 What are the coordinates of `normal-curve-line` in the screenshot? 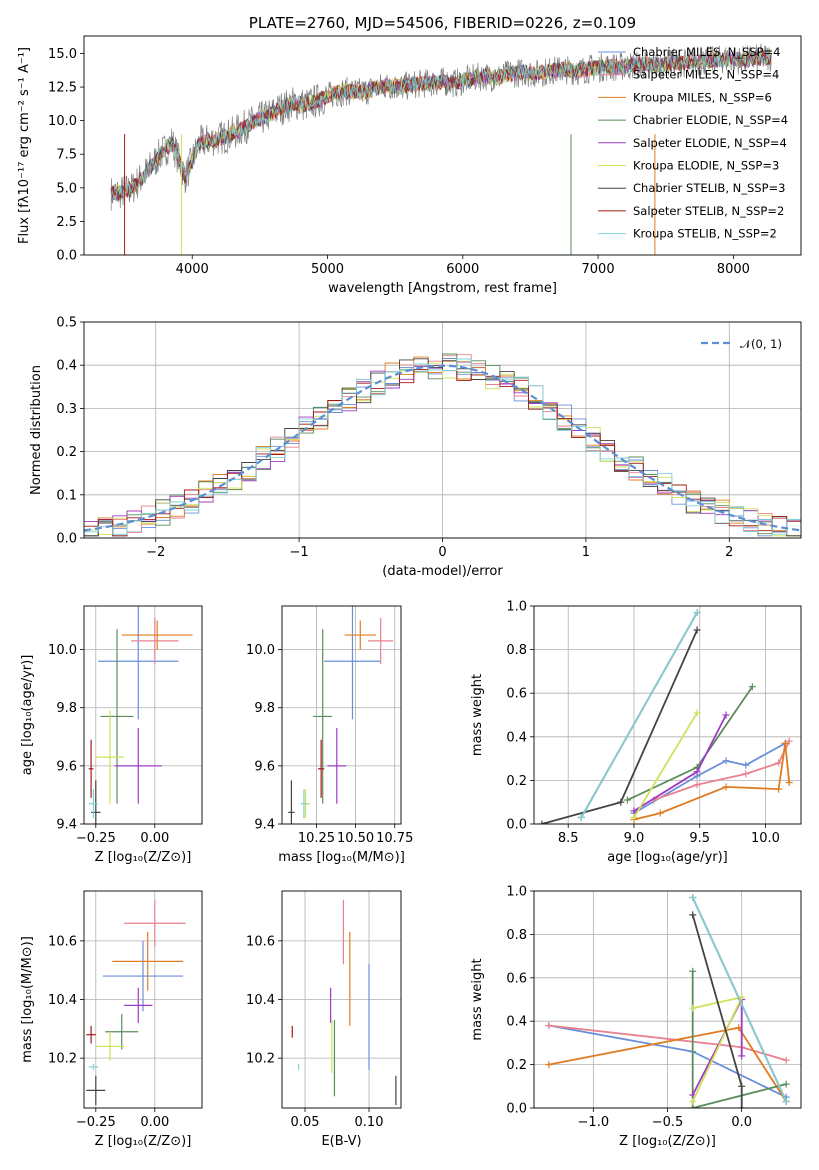 It's located at (442, 448).